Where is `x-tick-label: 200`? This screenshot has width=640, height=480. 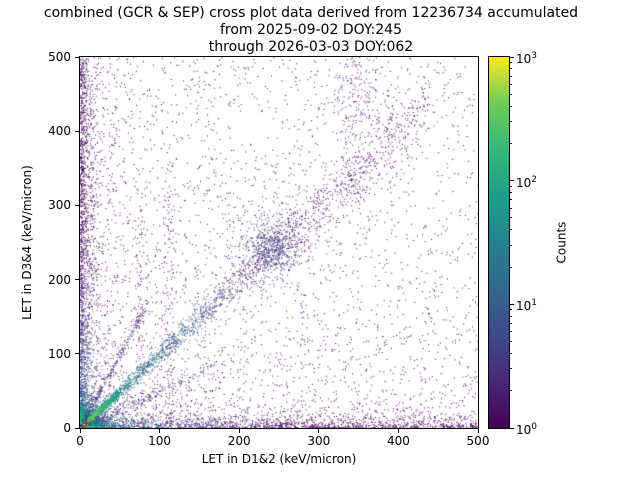 x-tick-label: 200 is located at coordinates (239, 441).